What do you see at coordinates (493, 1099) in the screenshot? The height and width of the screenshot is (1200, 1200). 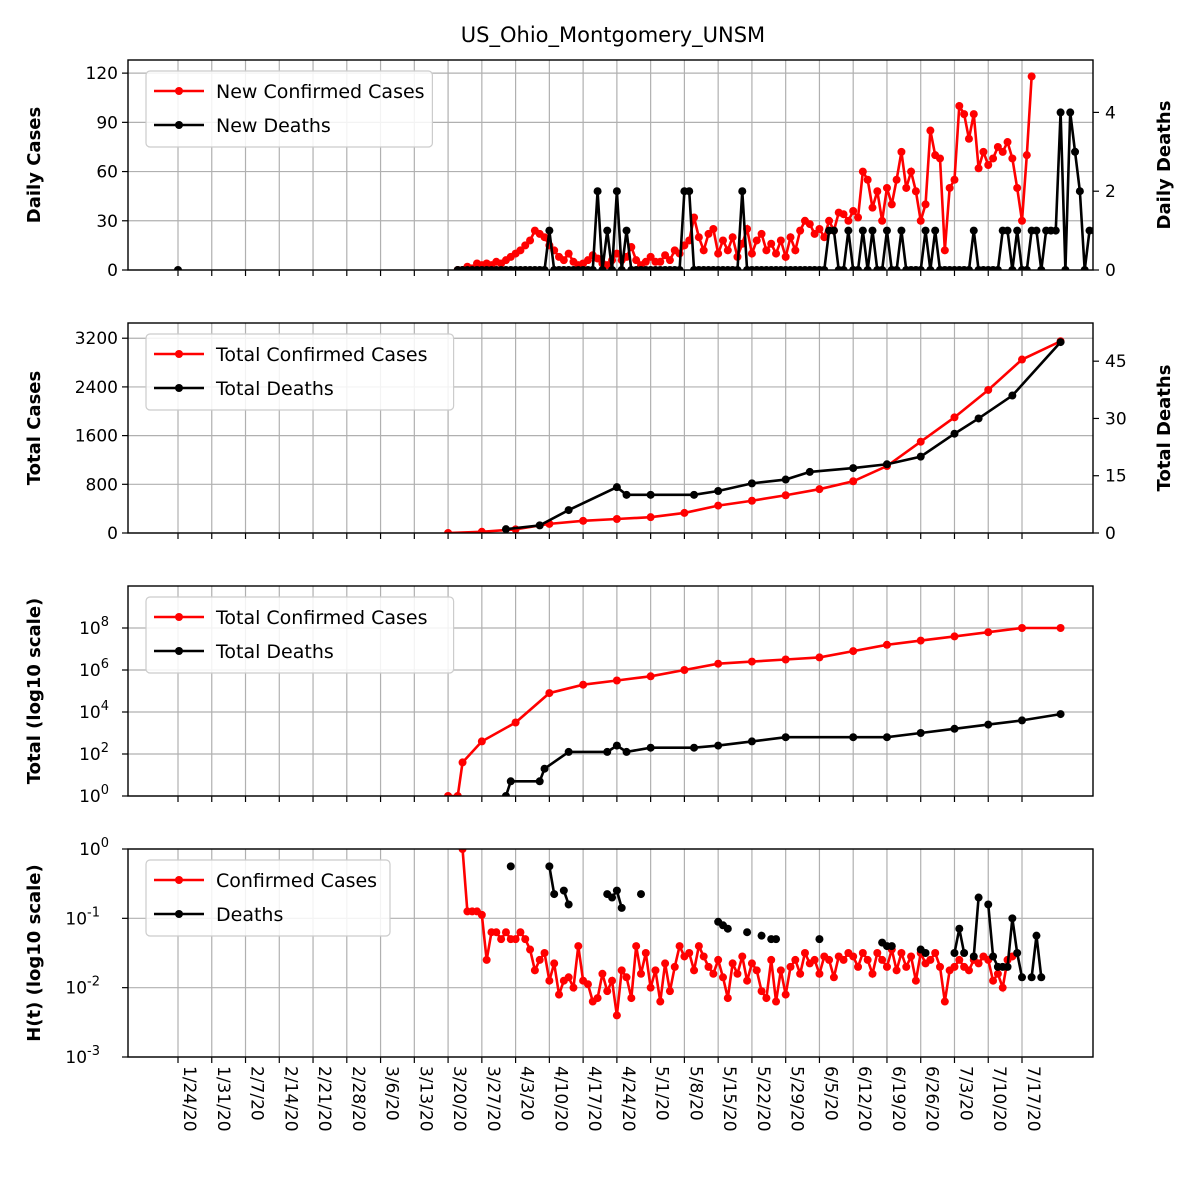 I see `x-tick-label: 3/27/20` at bounding box center [493, 1099].